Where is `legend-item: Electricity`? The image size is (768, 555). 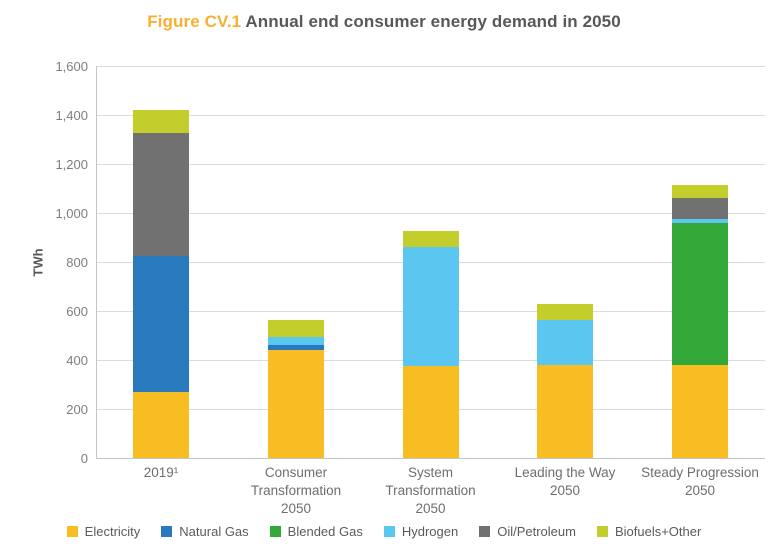
legend-item: Electricity is located at coordinates (103, 531).